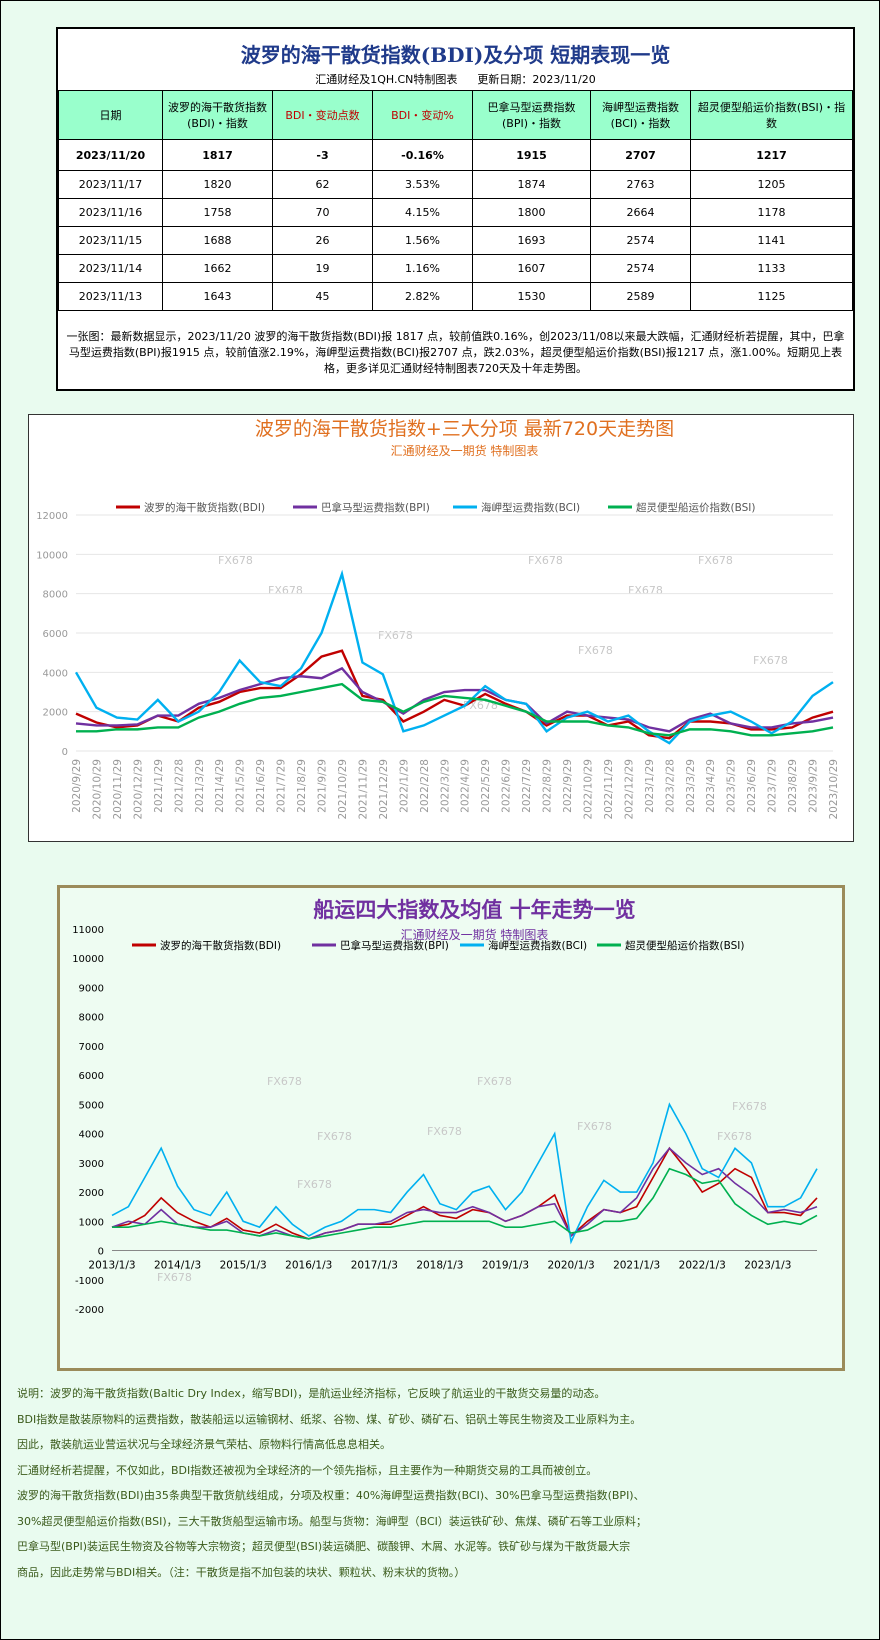 Image resolution: width=880 pixels, height=1640 pixels. I want to click on table-cell: 2574, so click(640, 240).